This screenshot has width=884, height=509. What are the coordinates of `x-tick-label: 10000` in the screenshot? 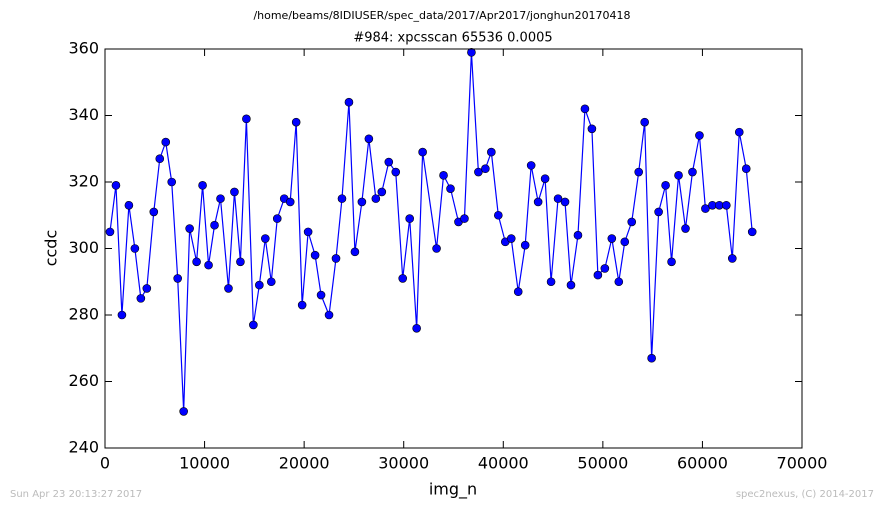 It's located at (204, 463).